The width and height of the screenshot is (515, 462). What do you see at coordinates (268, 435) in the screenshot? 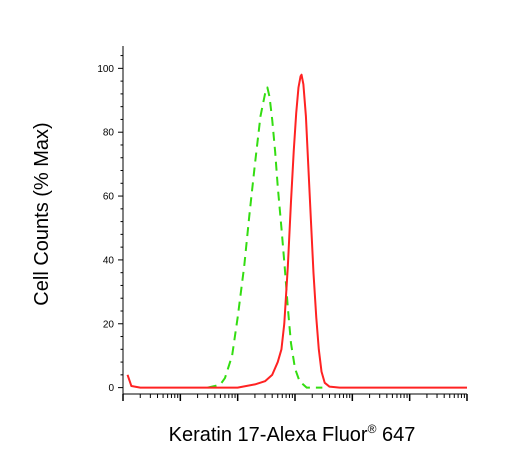
I see `x-axis-label-main: Keratin 17-Alexa Fluor` at bounding box center [268, 435].